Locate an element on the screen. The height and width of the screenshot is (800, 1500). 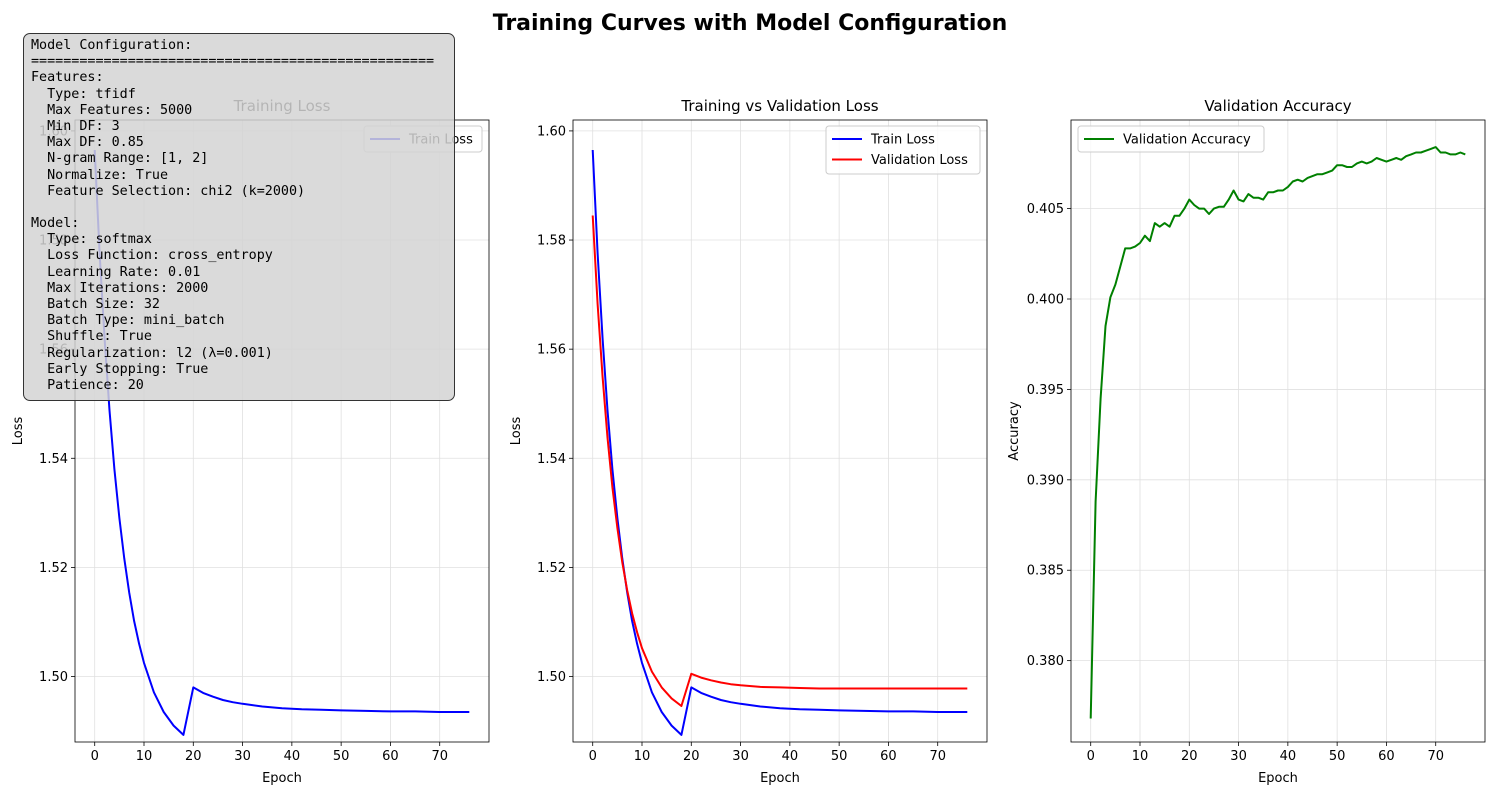
config-line: Model: is located at coordinates (55, 224).